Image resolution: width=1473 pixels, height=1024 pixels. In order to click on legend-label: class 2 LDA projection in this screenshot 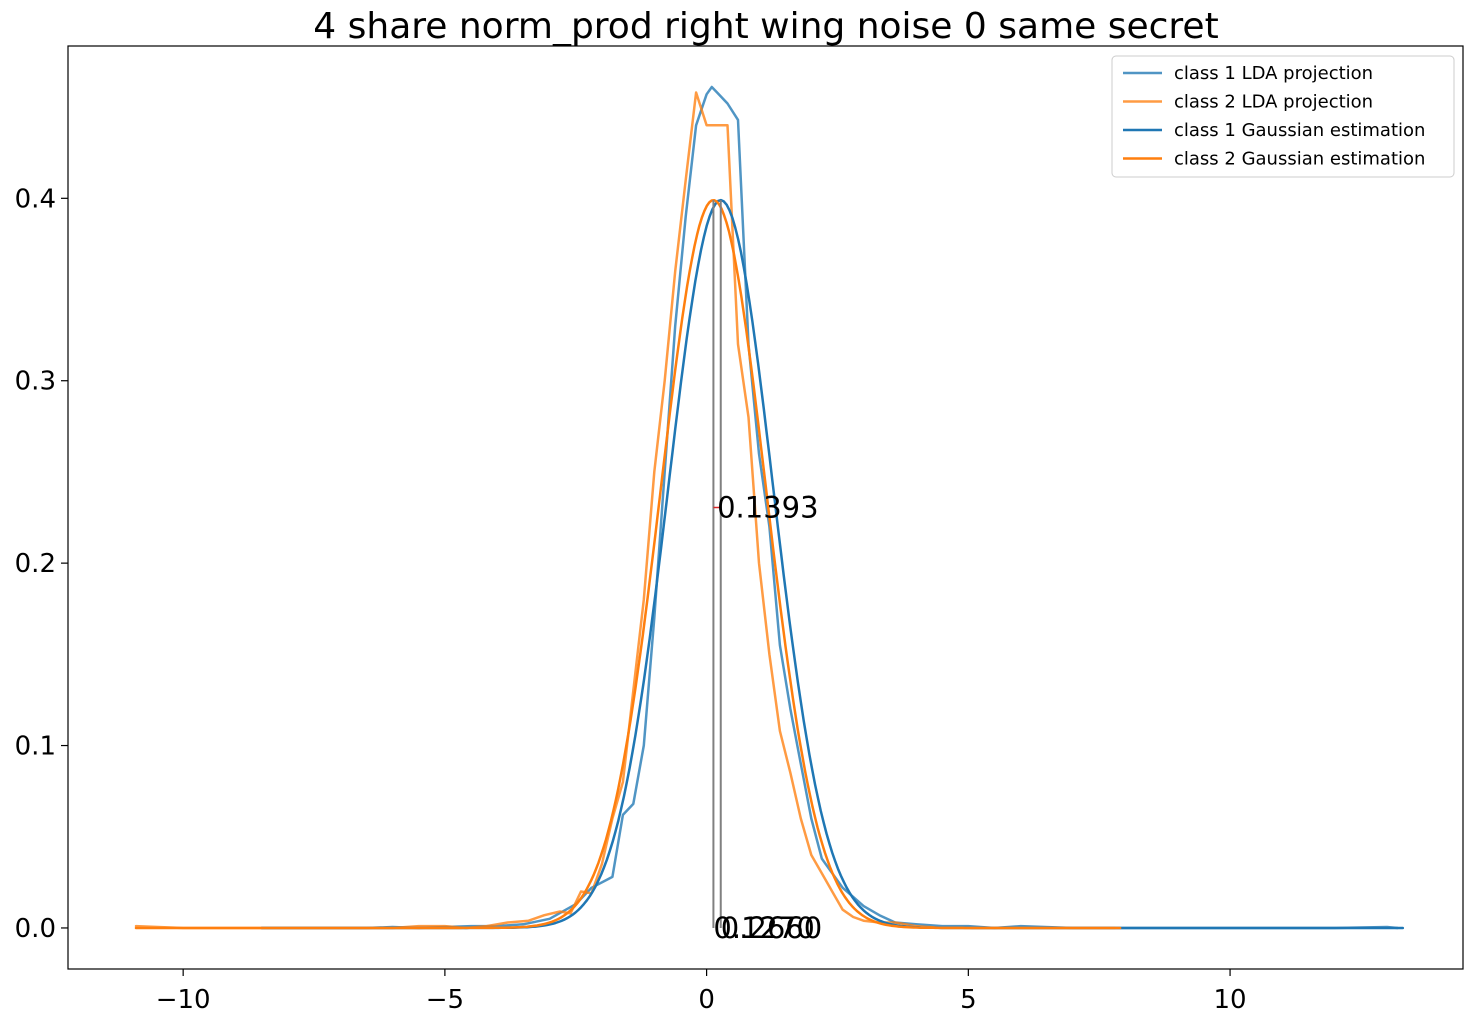, I will do `click(1273, 102)`.